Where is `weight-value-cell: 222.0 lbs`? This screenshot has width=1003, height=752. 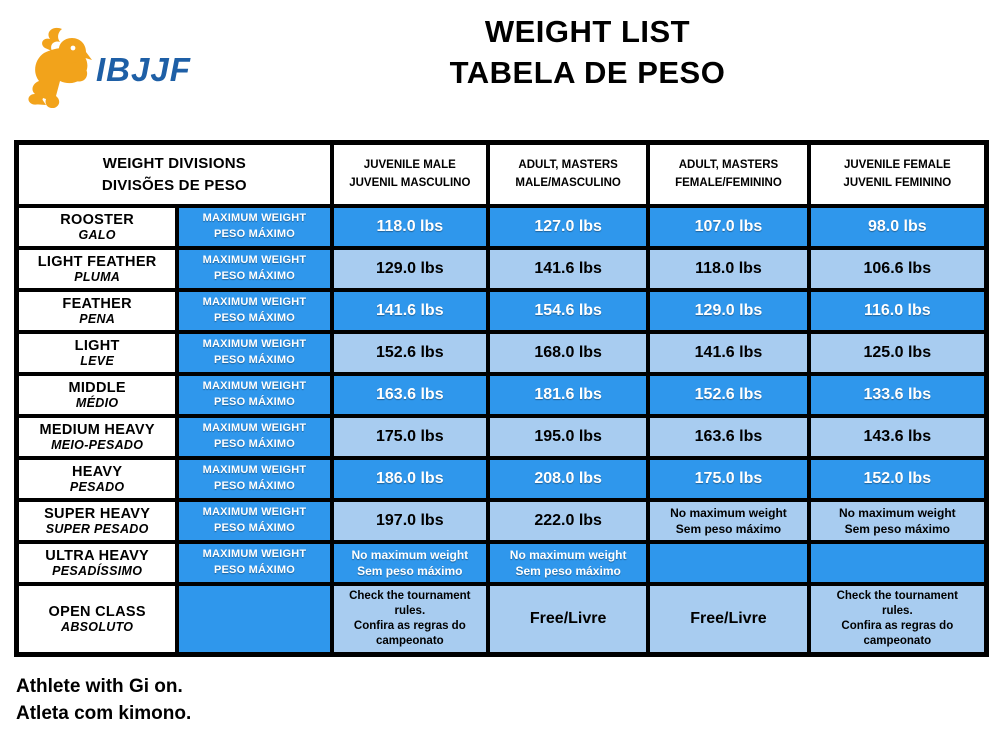 weight-value-cell: 222.0 lbs is located at coordinates (568, 521).